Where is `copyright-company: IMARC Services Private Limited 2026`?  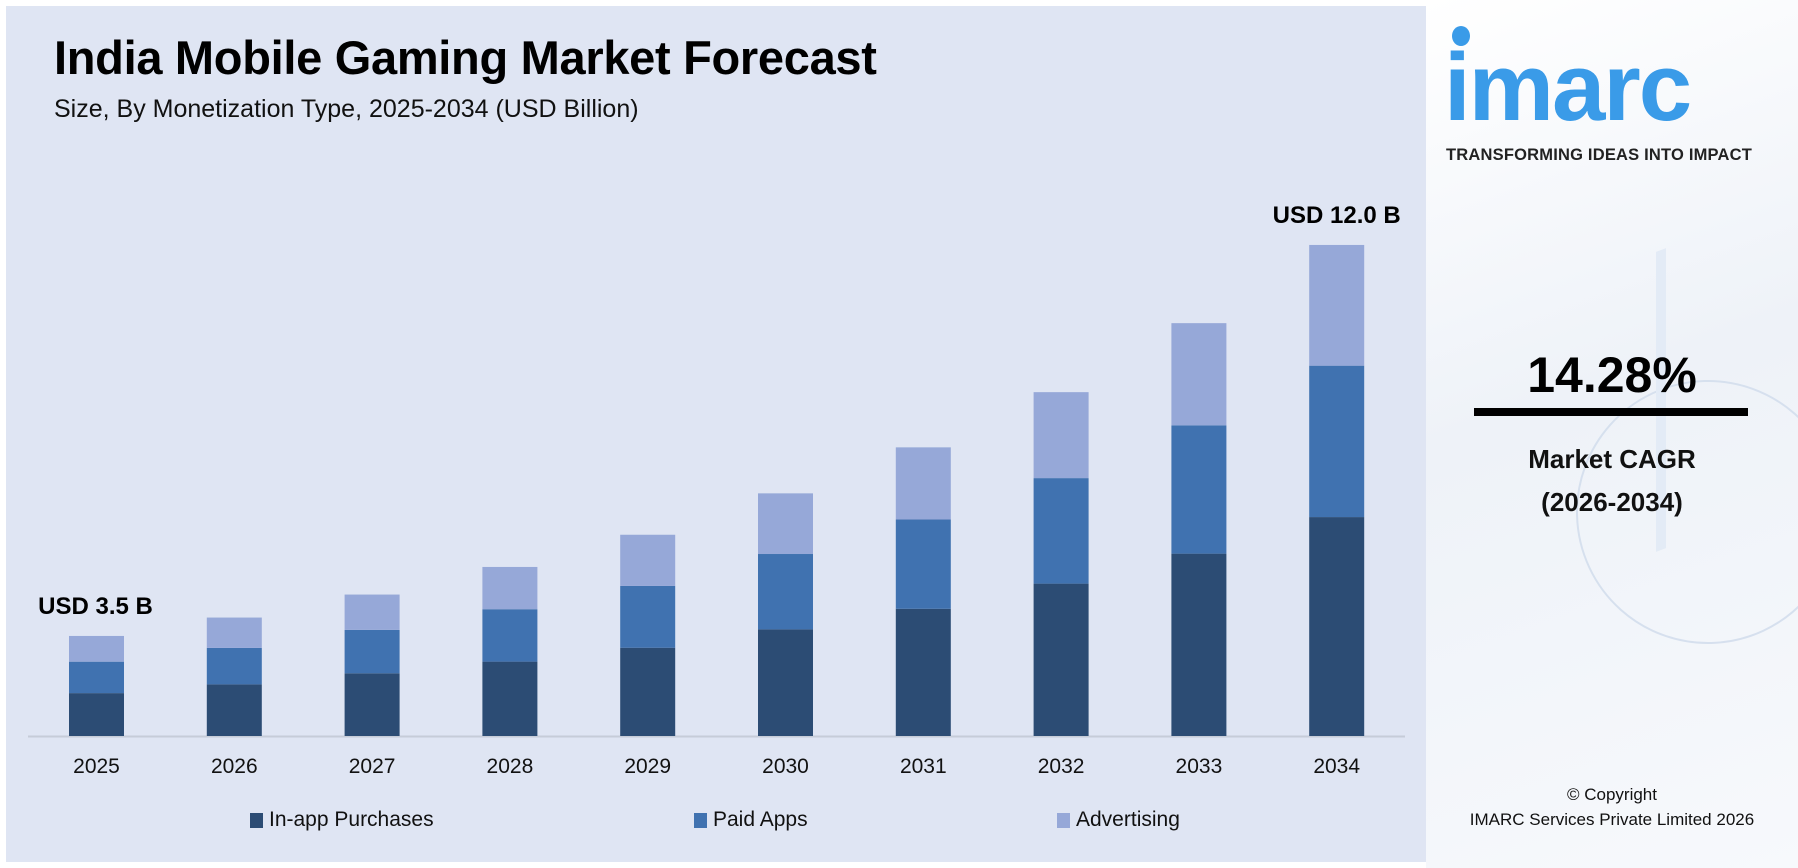
copyright-company: IMARC Services Private Limited 2026 is located at coordinates (1612, 819).